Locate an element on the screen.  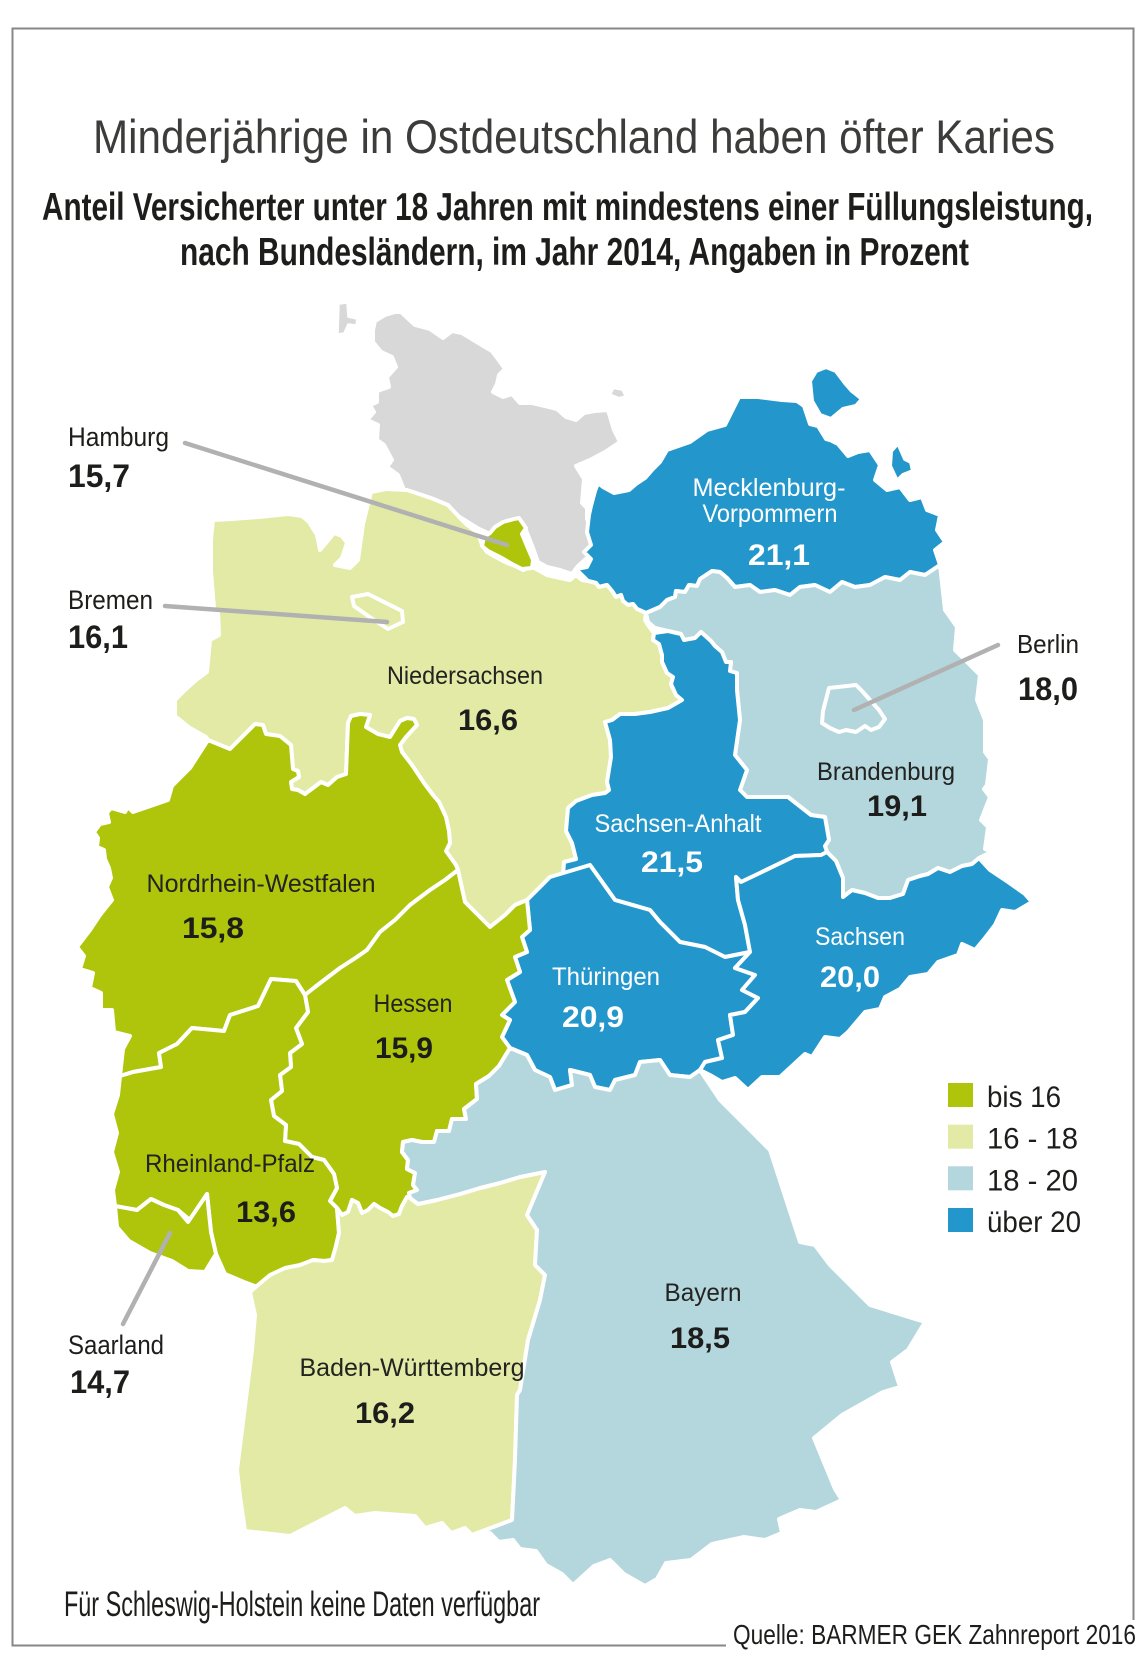
svg-text: Bayern is located at coordinates (703, 1293).